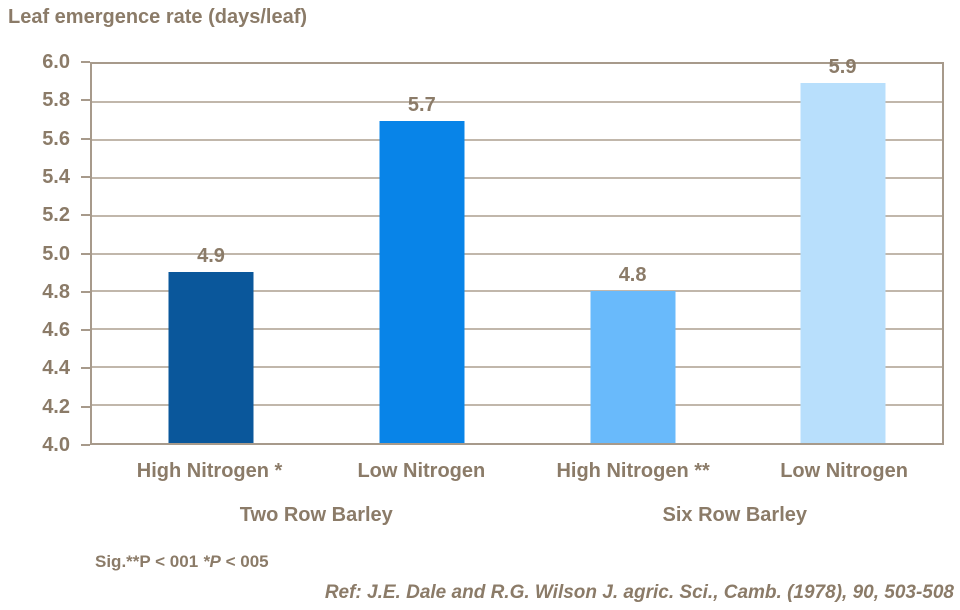 The image size is (960, 610). What do you see at coordinates (56, 100) in the screenshot?
I see `y-tick-label: 5.8` at bounding box center [56, 100].